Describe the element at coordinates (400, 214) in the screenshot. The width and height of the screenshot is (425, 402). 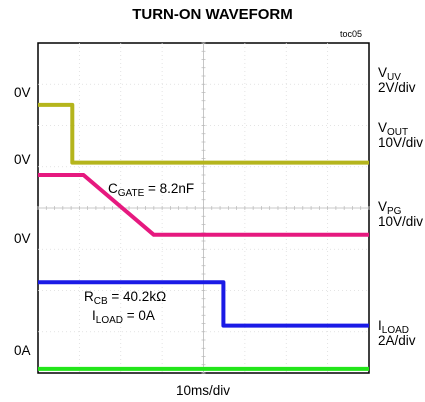
I see `pg-channel-label: VPG 10V/div` at that location.